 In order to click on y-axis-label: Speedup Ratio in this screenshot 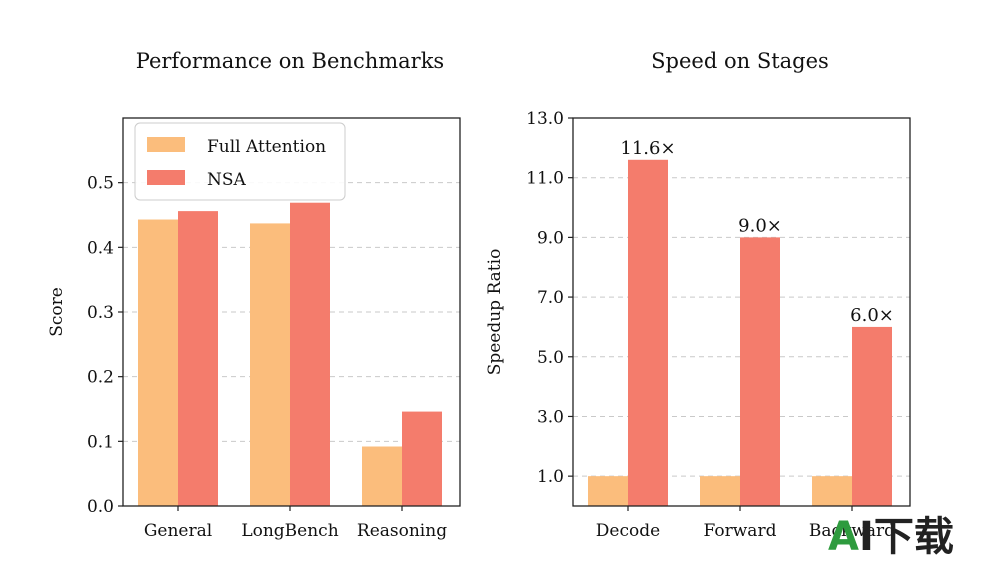, I will do `click(495, 312)`.